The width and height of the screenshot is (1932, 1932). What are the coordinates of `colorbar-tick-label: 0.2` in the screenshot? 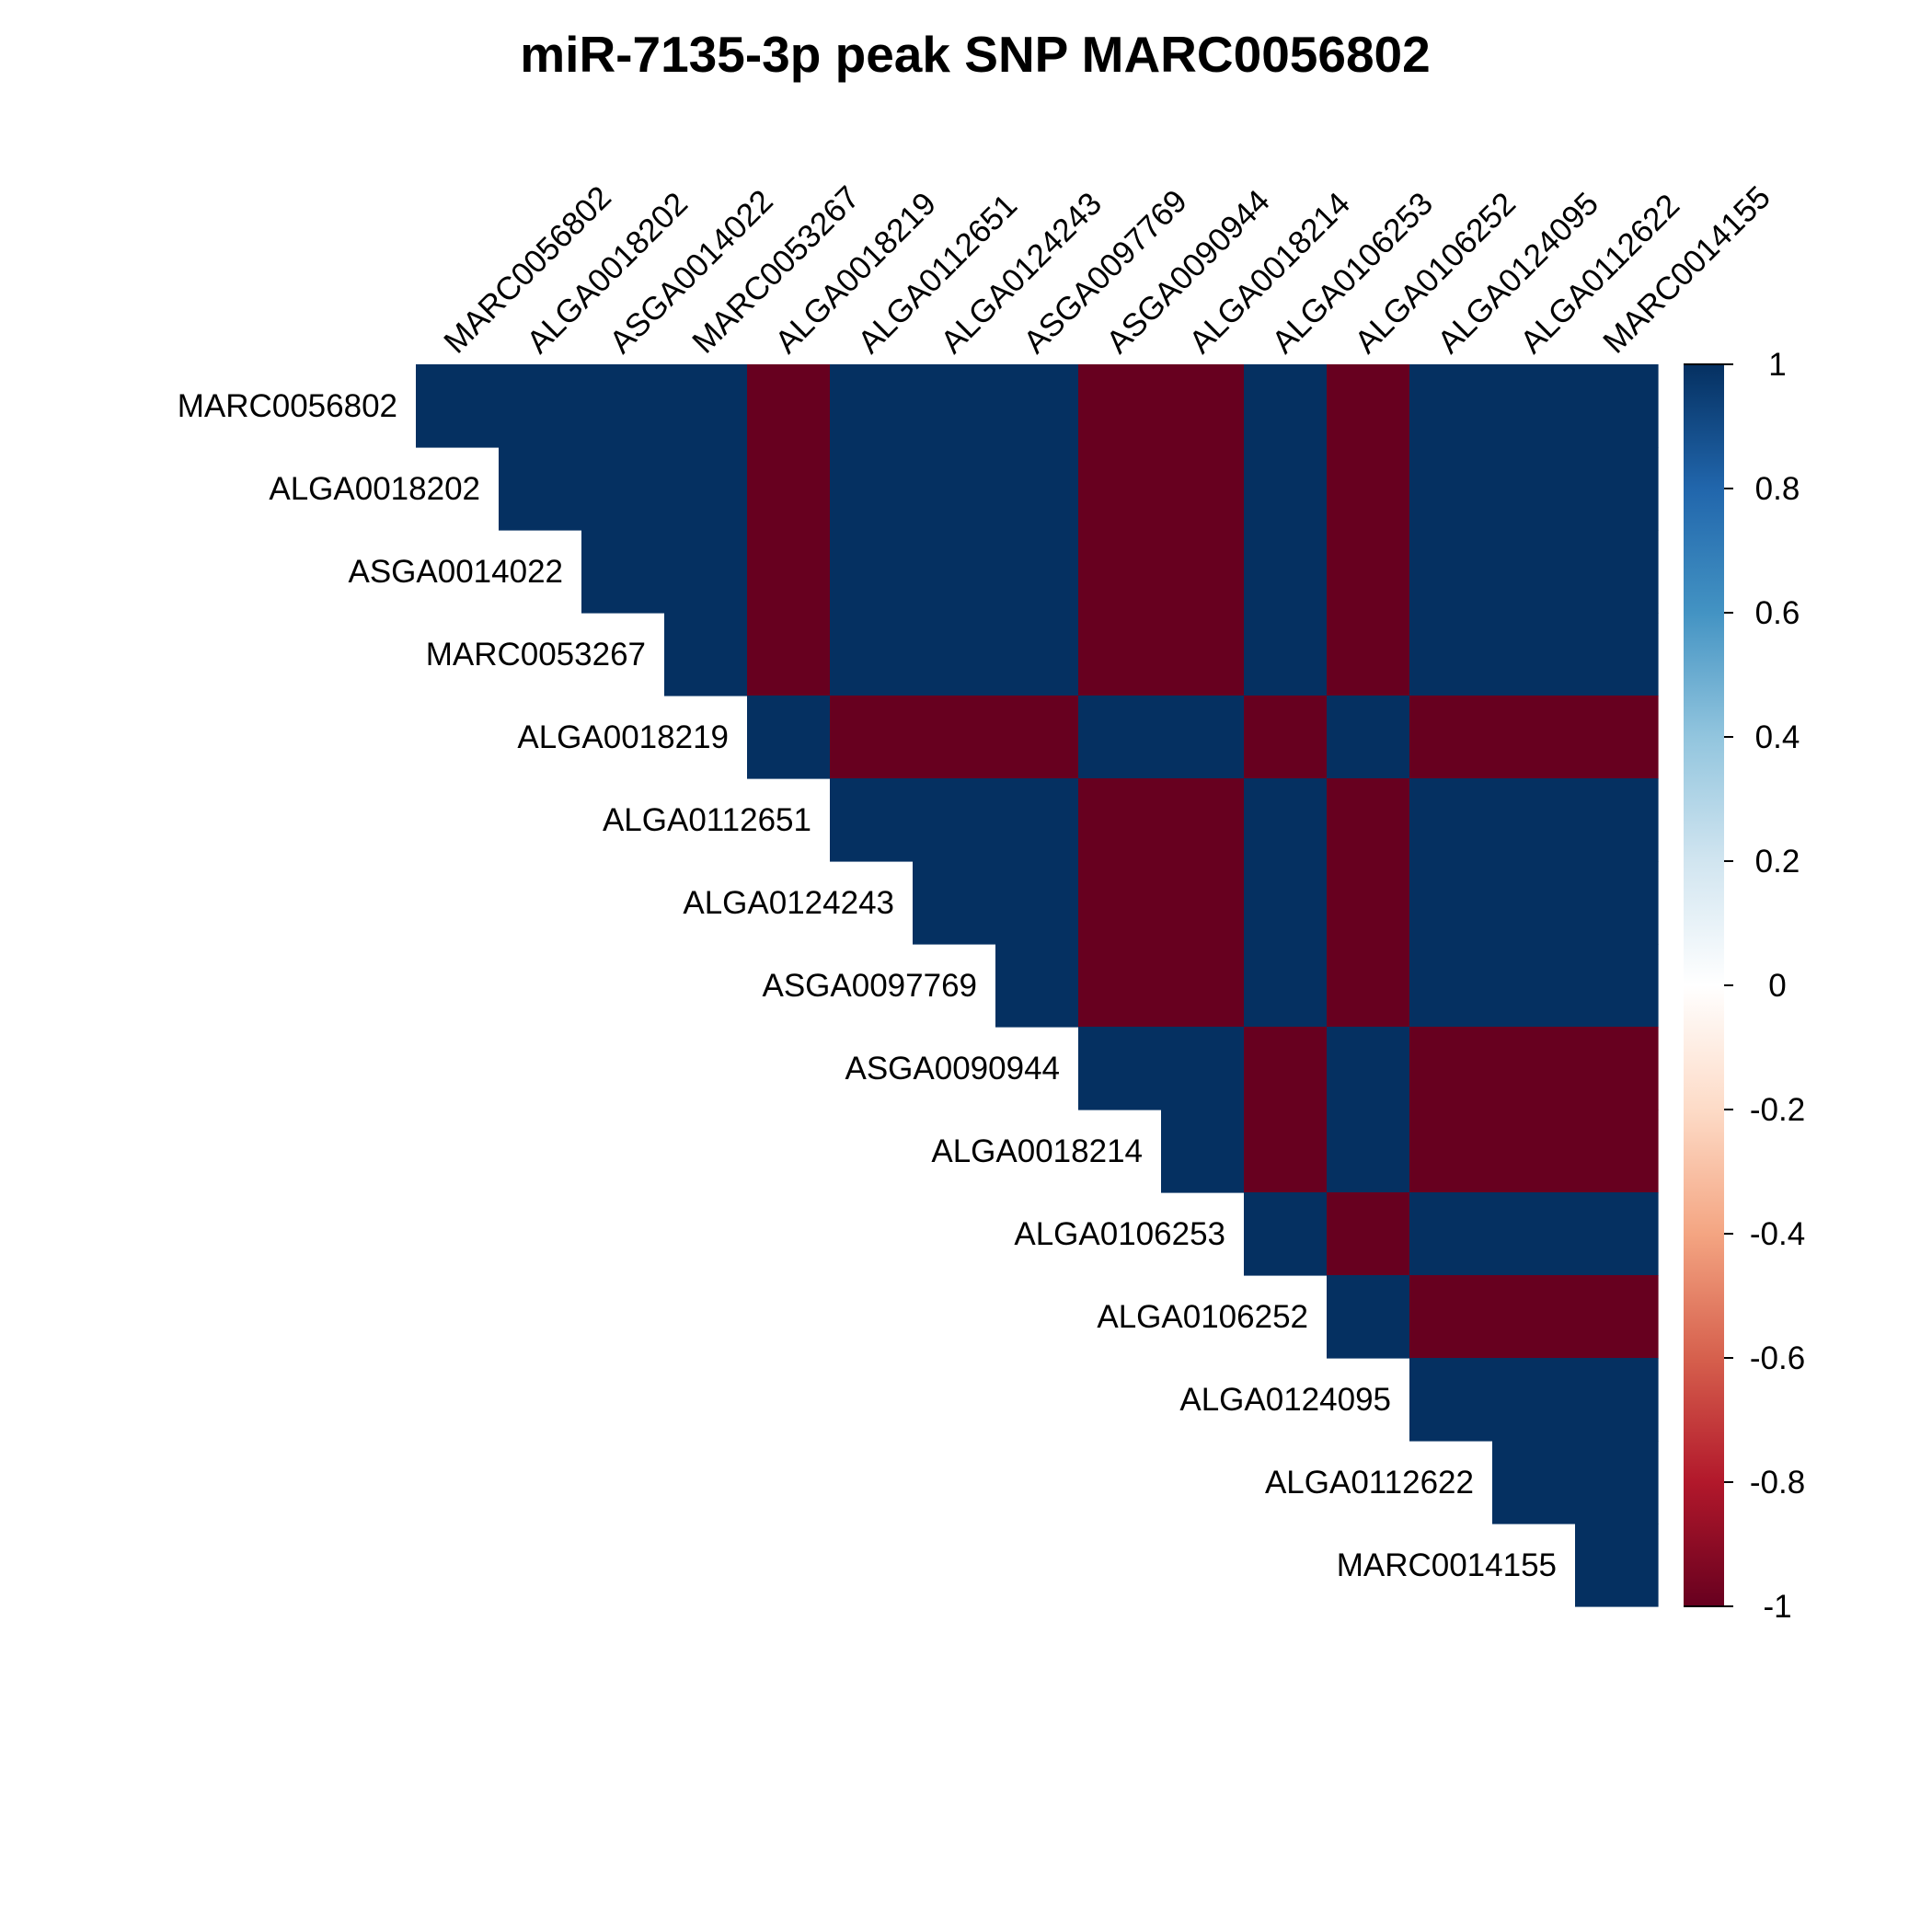 It's located at (1777, 862).